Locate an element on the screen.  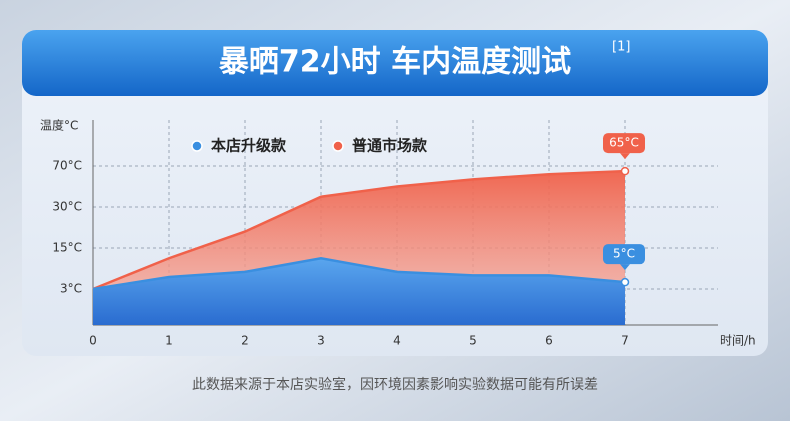
x-tick-label: 7 is located at coordinates (625, 341).